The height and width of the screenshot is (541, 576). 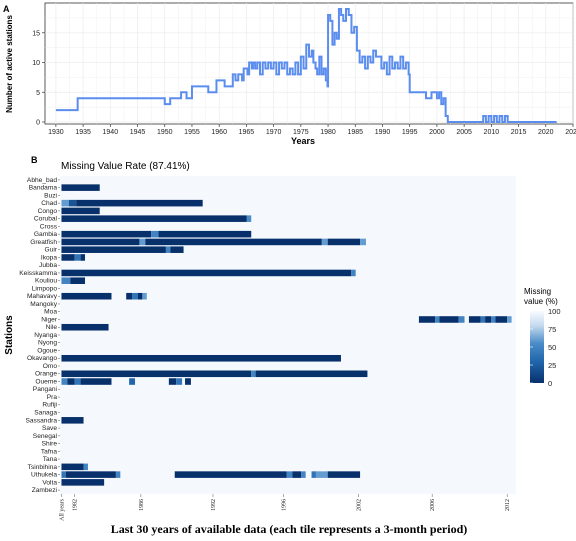 What do you see at coordinates (303, 141) in the screenshot?
I see `panel-a-xlabel: Years` at bounding box center [303, 141].